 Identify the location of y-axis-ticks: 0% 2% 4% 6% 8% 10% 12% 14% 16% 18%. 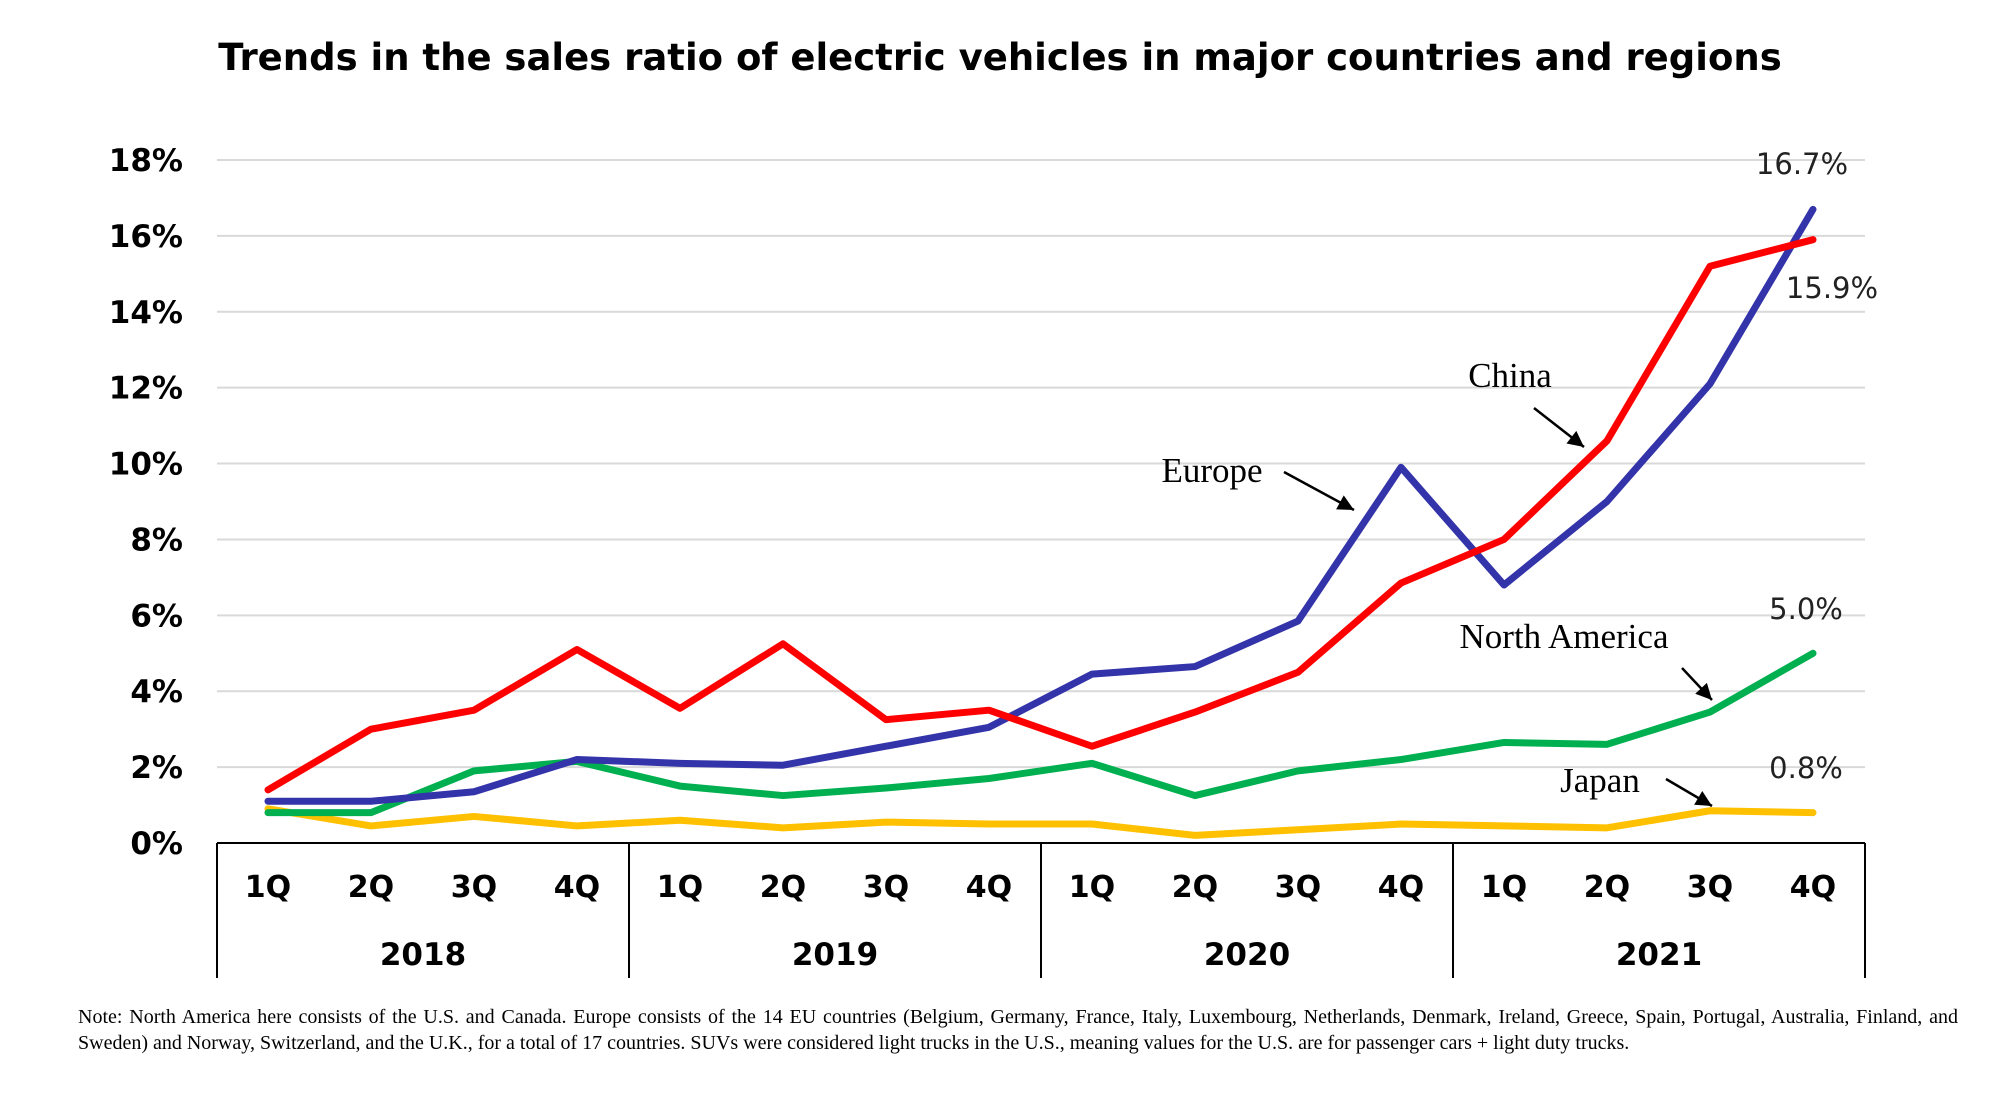
(146, 502).